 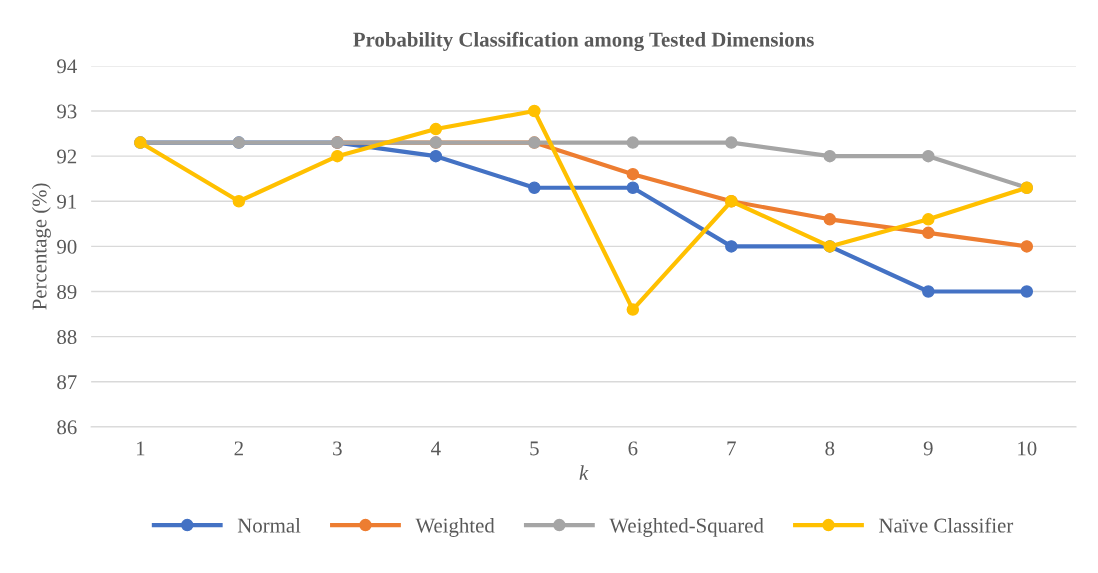 What do you see at coordinates (67, 337) in the screenshot?
I see `y-tick-label: 88` at bounding box center [67, 337].